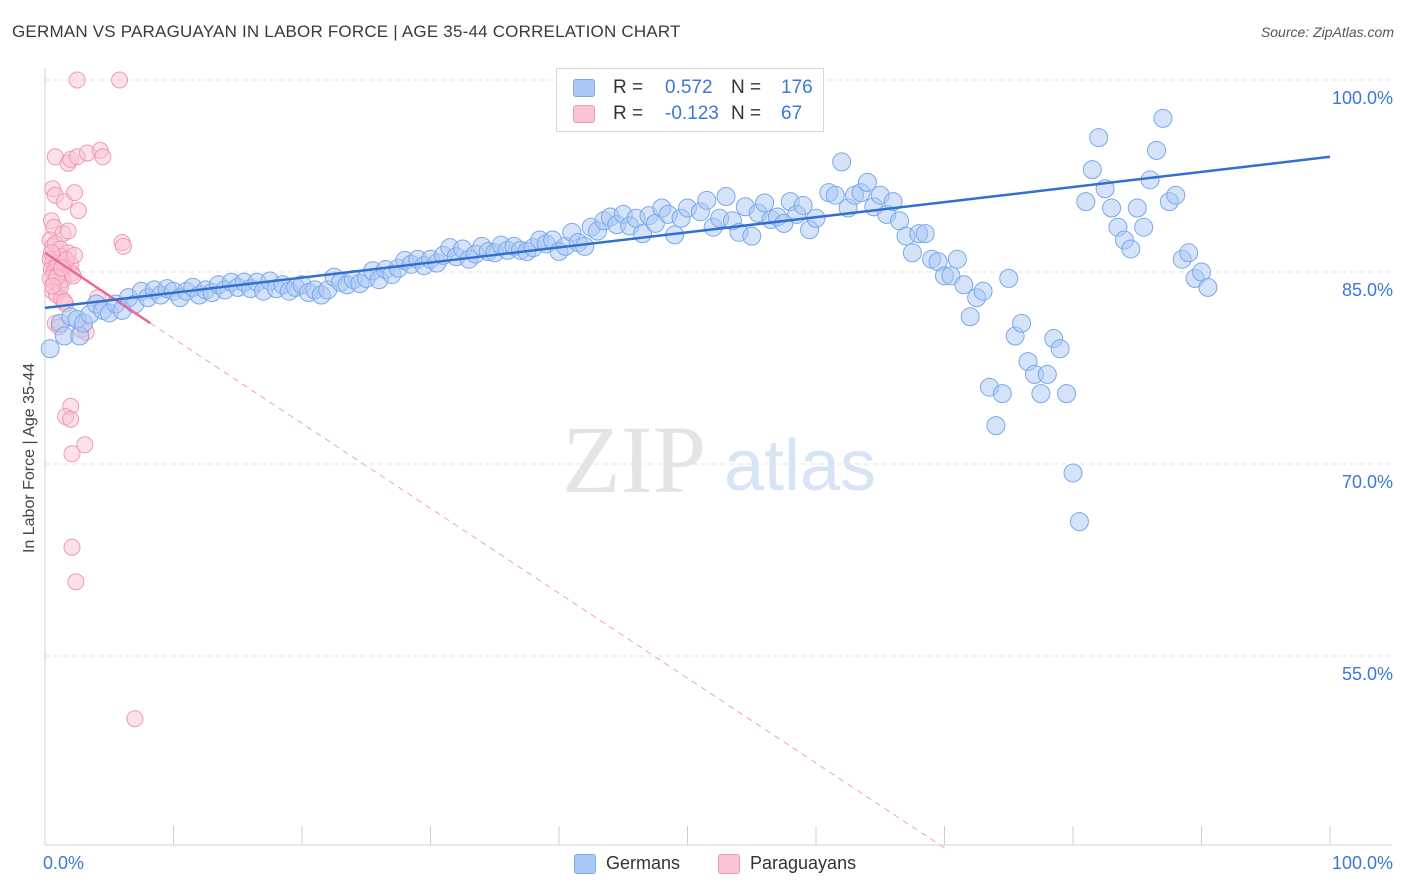 This screenshot has height=892, width=1406. I want to click on legend-label-germans: Germans, so click(643, 863).